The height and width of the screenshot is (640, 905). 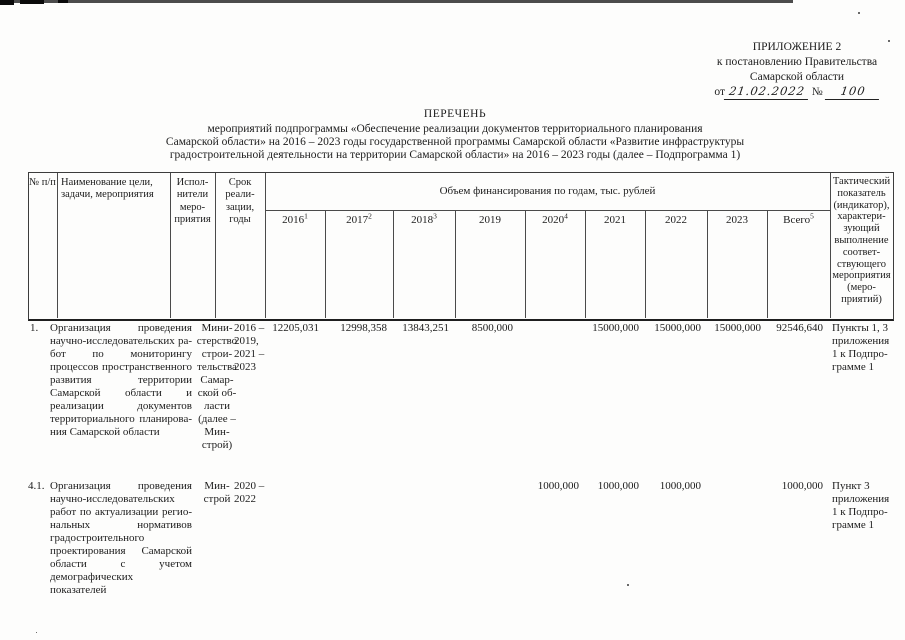 I want to click on row-2-num: 4.1., so click(x=36, y=486).